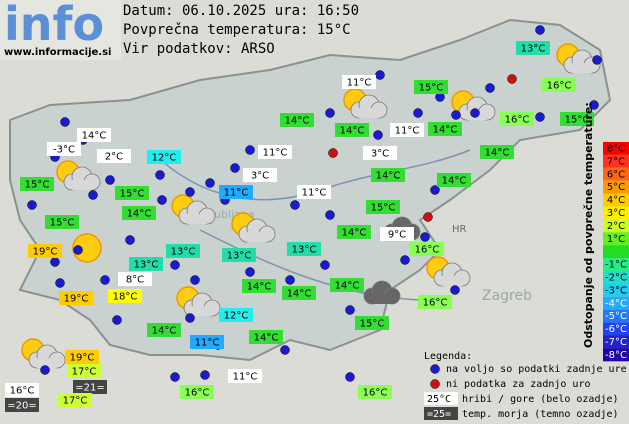  I want to click on scale-label: 6°C, so click(616, 174).